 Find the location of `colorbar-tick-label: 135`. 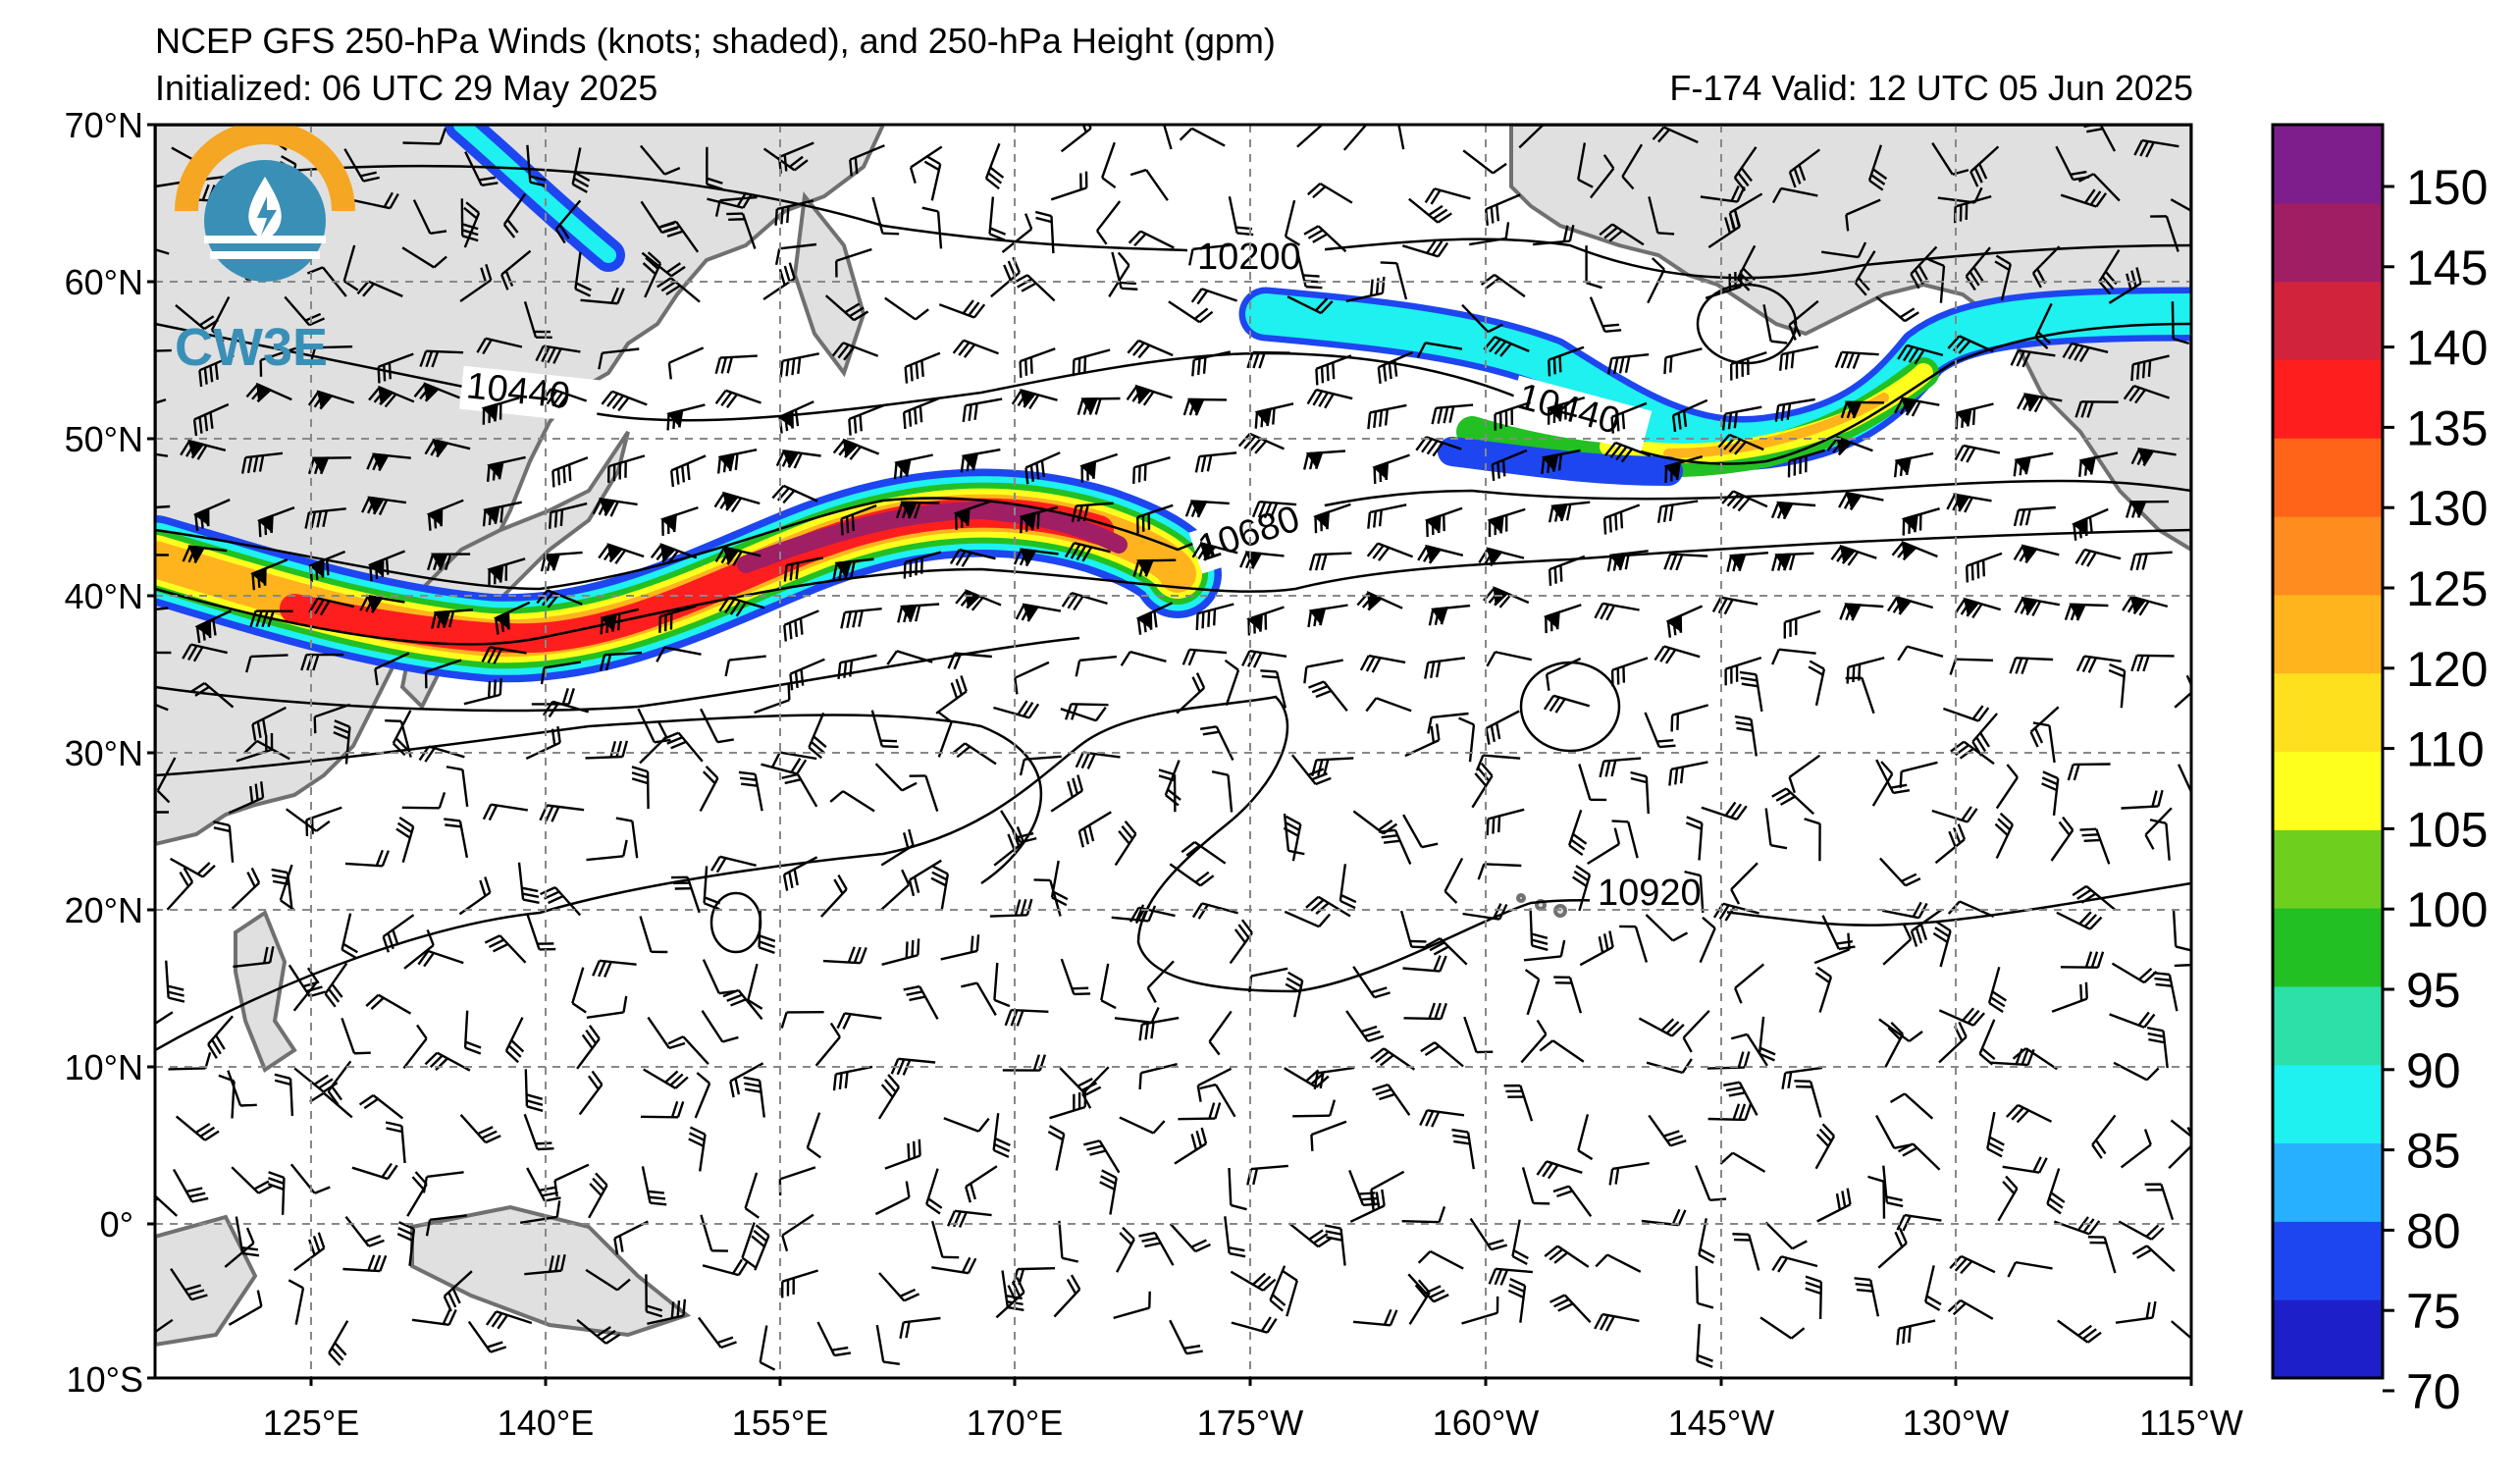

colorbar-tick-label: 135 is located at coordinates (2447, 428).